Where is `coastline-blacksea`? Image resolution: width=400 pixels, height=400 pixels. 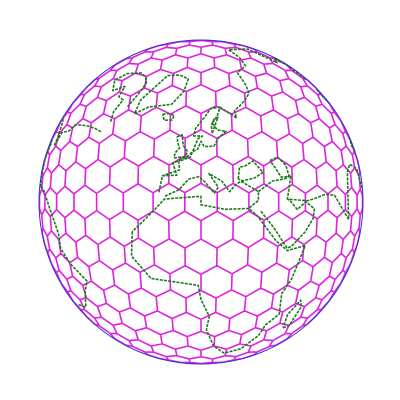 coastline-blacksea is located at coordinates (250, 171).